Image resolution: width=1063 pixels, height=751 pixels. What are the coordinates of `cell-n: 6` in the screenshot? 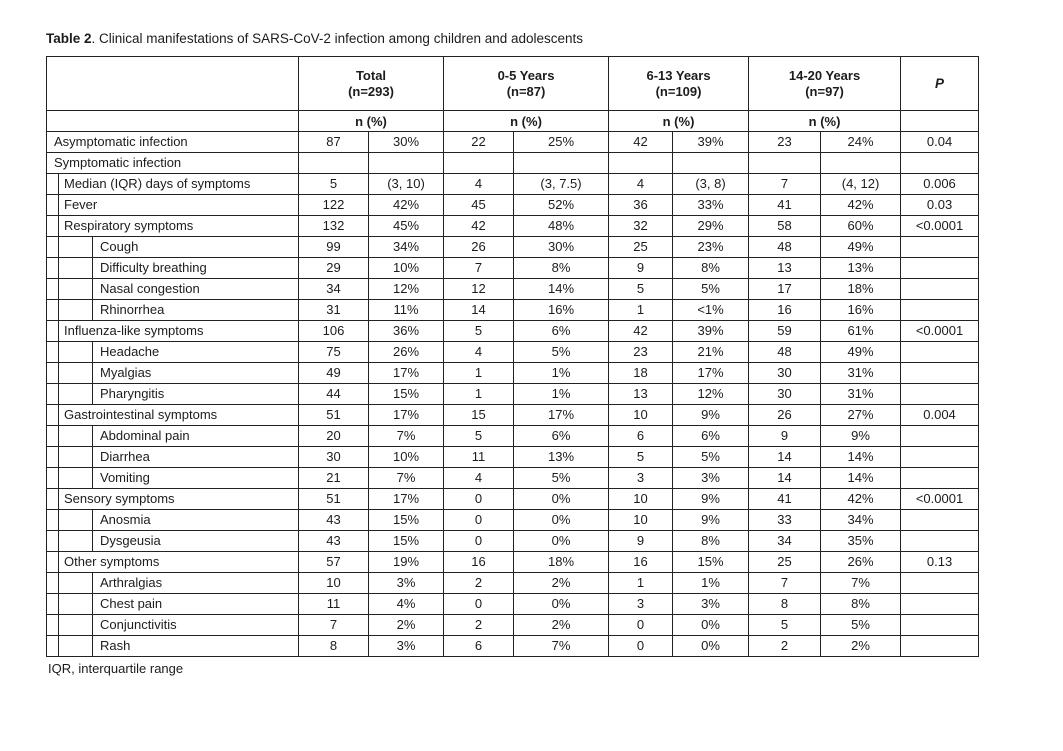 It's located at (479, 646).